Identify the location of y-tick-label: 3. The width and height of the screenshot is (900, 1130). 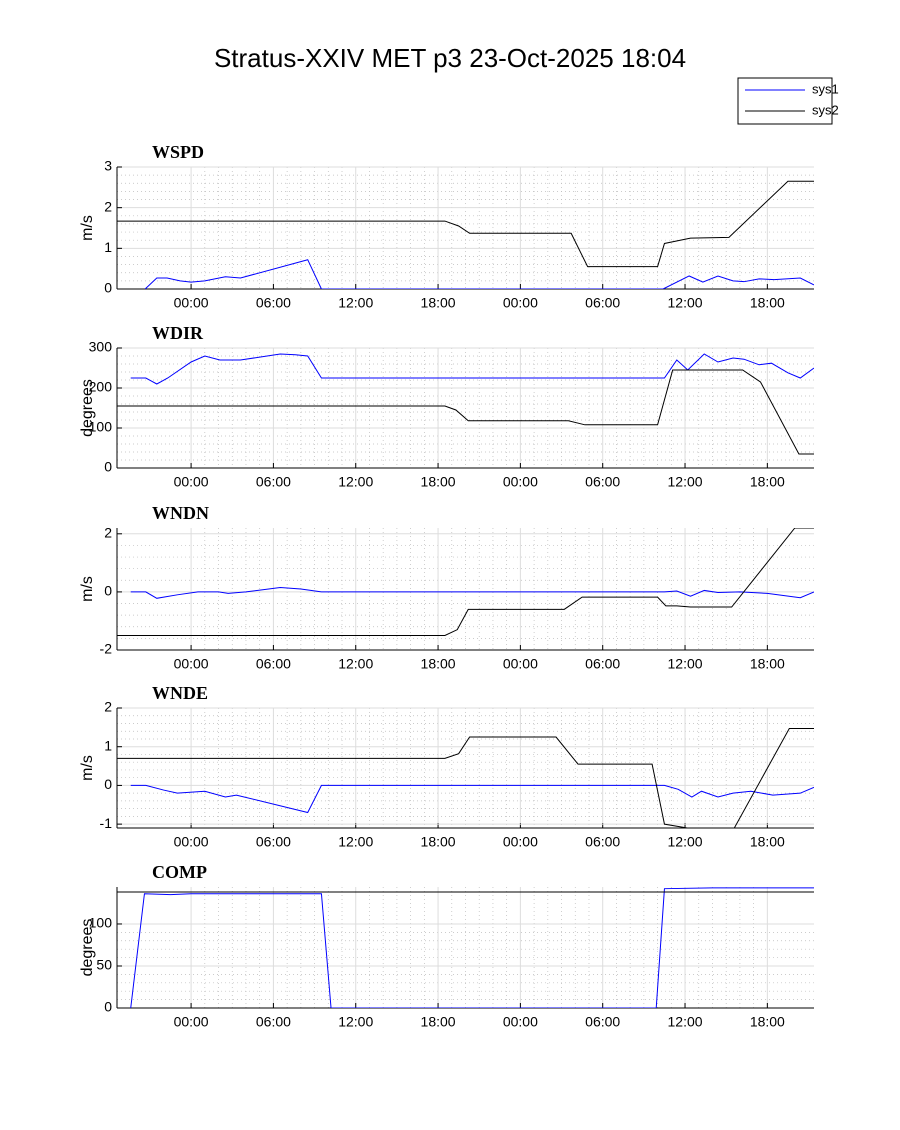
(108, 166).